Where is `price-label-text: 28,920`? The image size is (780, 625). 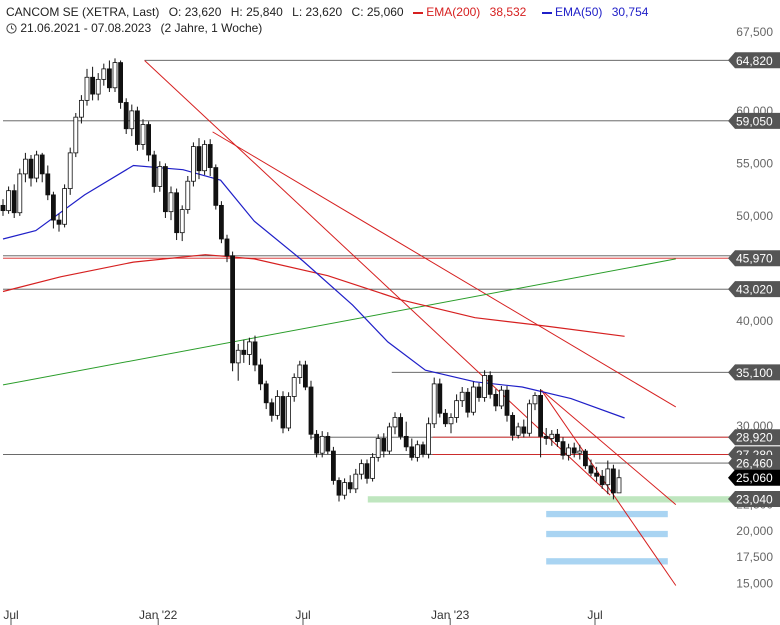
price-label-text: 28,920 is located at coordinates (754, 438).